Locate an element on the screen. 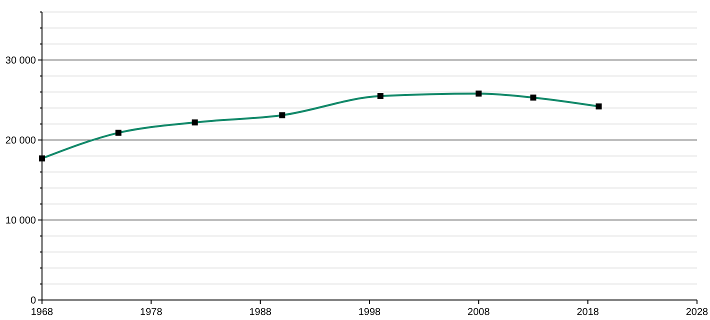  x-tick-label: 1998 is located at coordinates (370, 312).